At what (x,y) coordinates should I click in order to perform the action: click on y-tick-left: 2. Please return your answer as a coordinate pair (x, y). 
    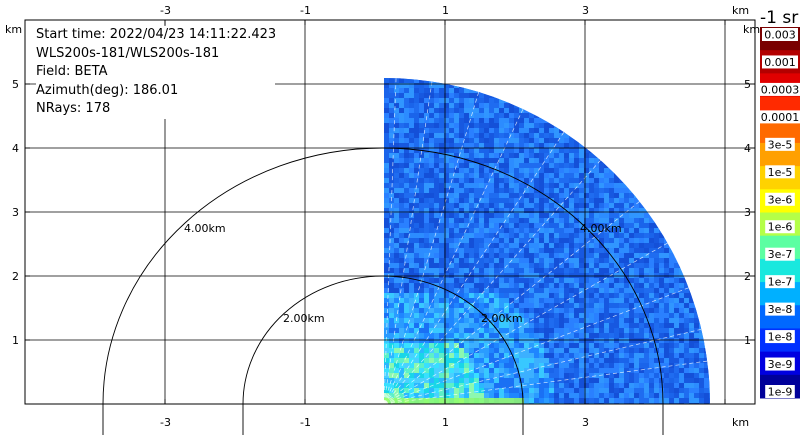
    Looking at the image, I should click on (15, 276).